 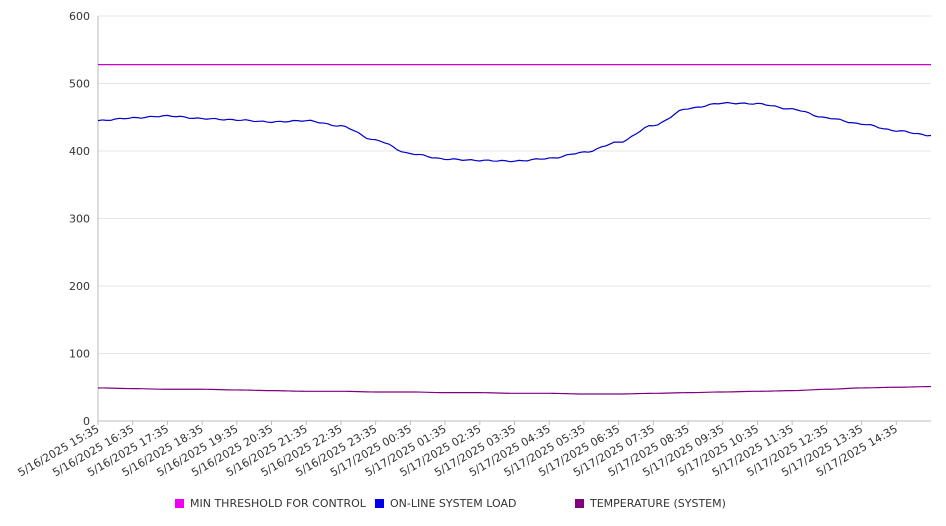 I want to click on legend-label-system-load: ON-LINE SYSTEM LOAD, so click(x=453, y=503).